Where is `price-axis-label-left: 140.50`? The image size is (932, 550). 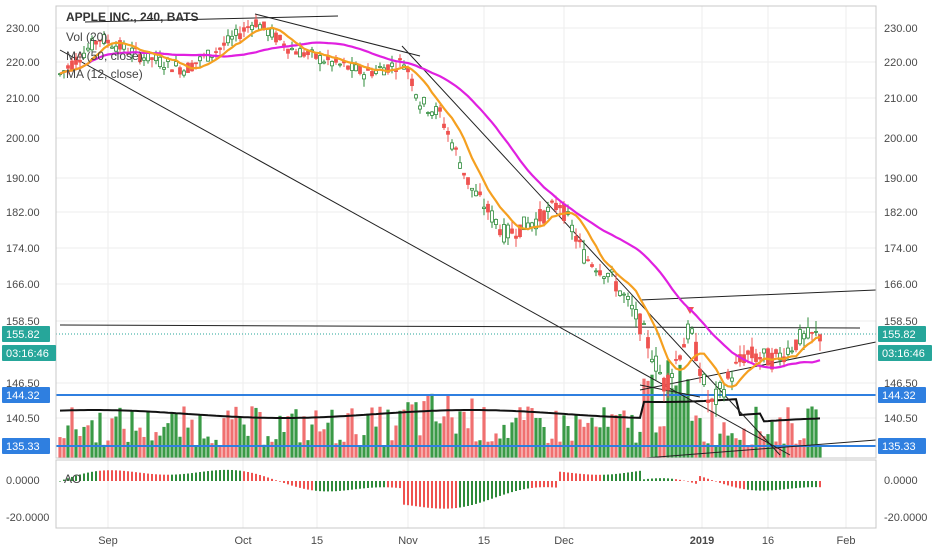
price-axis-label-left: 140.50 is located at coordinates (23, 419).